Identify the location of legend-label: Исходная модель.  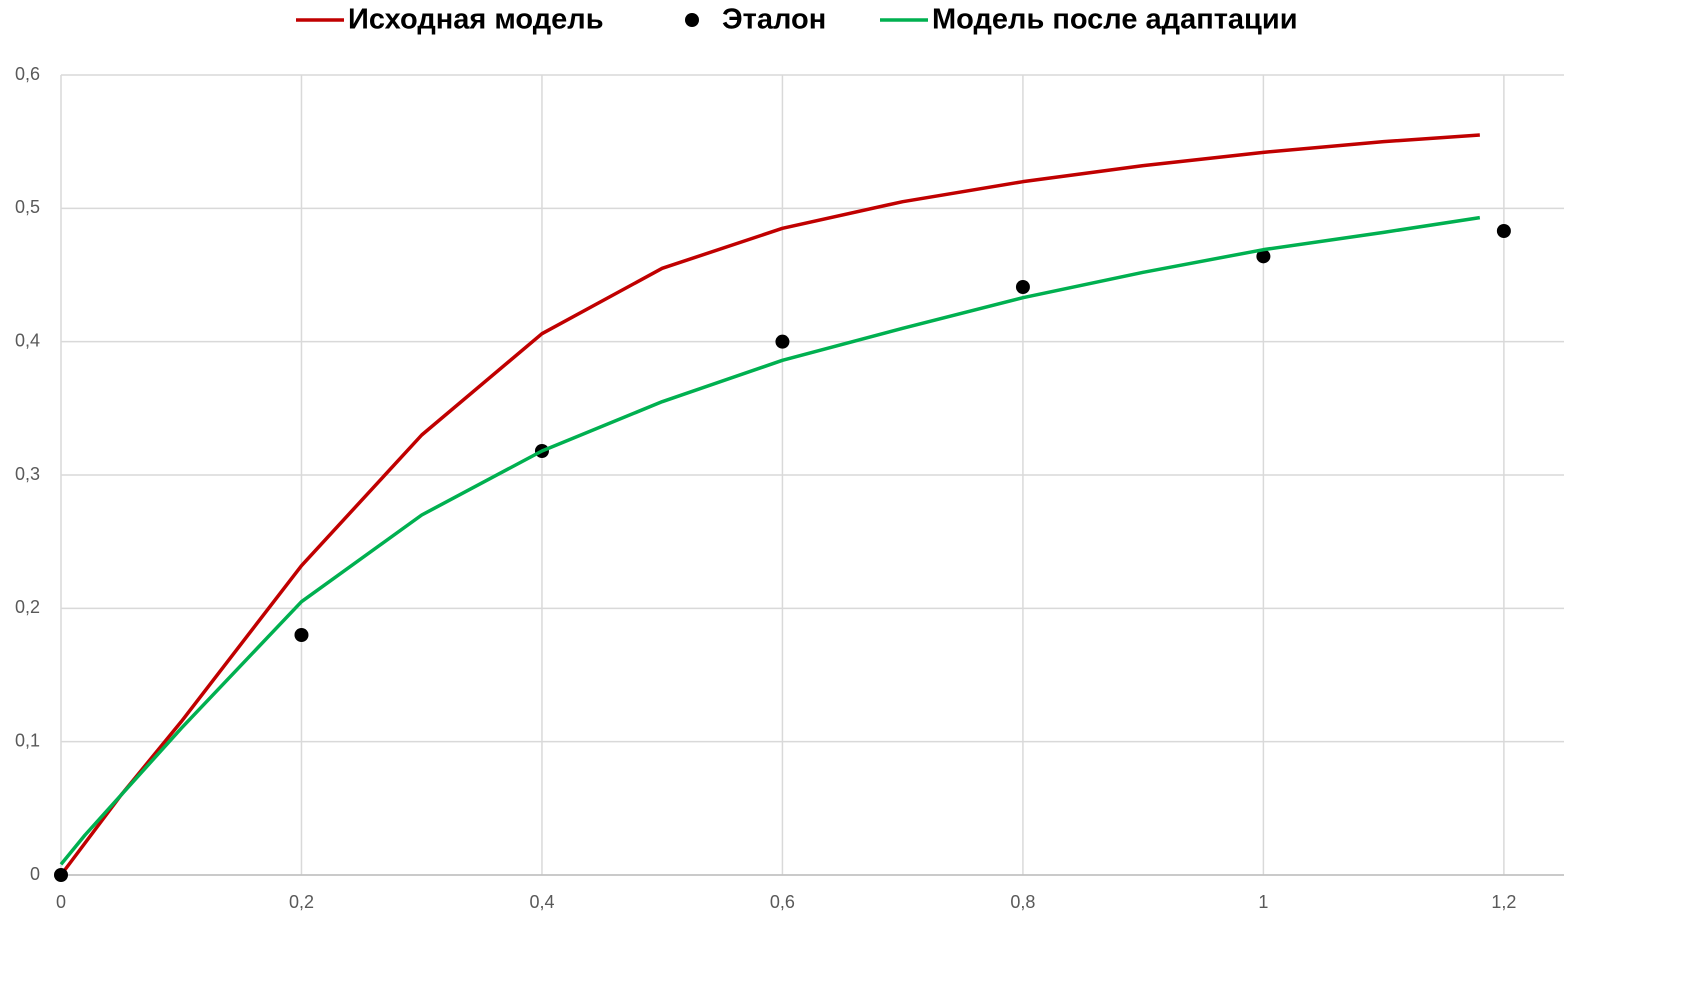
(476, 20).